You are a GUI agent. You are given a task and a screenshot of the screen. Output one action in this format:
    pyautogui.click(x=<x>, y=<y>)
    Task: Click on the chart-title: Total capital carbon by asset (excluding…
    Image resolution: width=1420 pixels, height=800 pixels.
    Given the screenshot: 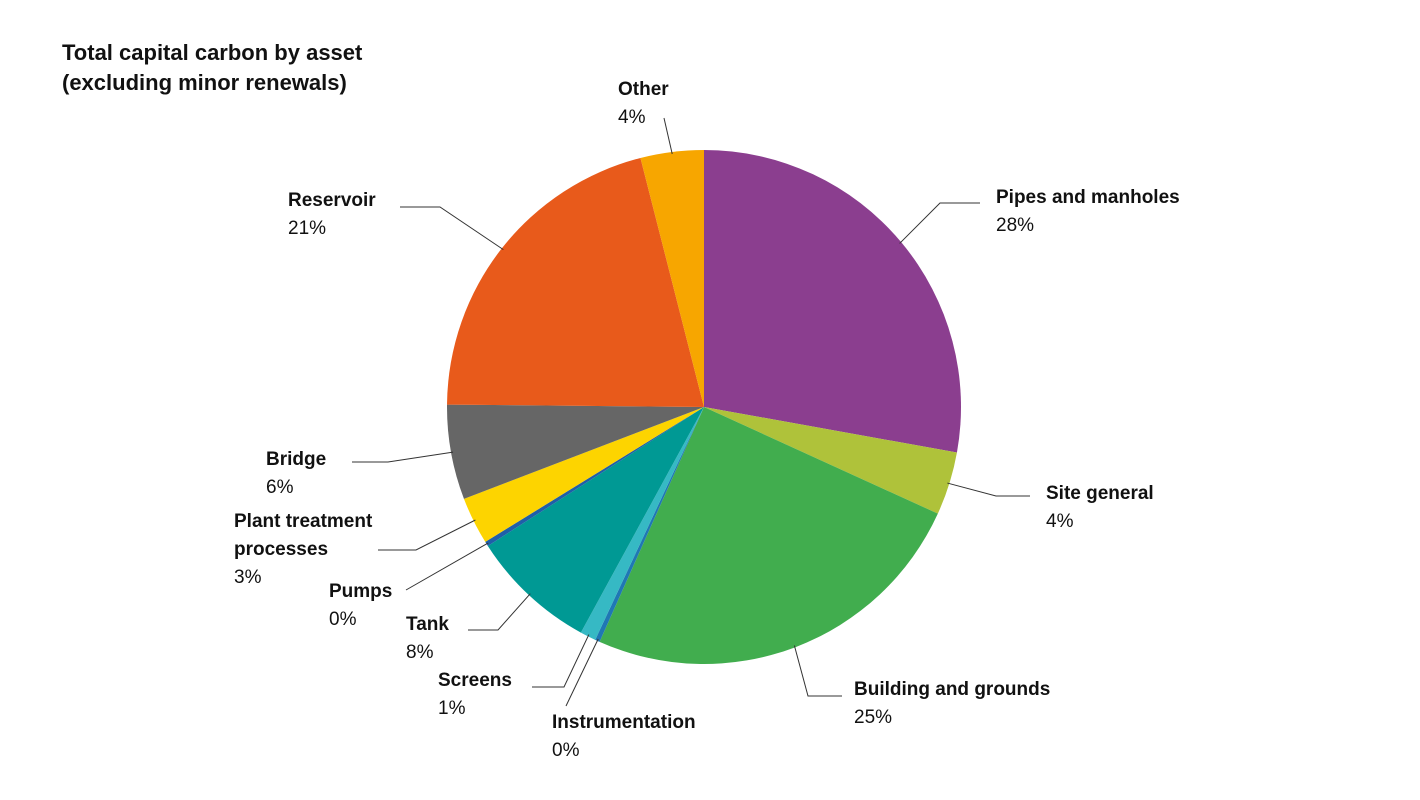 What is the action you would take?
    pyautogui.click(x=212, y=68)
    